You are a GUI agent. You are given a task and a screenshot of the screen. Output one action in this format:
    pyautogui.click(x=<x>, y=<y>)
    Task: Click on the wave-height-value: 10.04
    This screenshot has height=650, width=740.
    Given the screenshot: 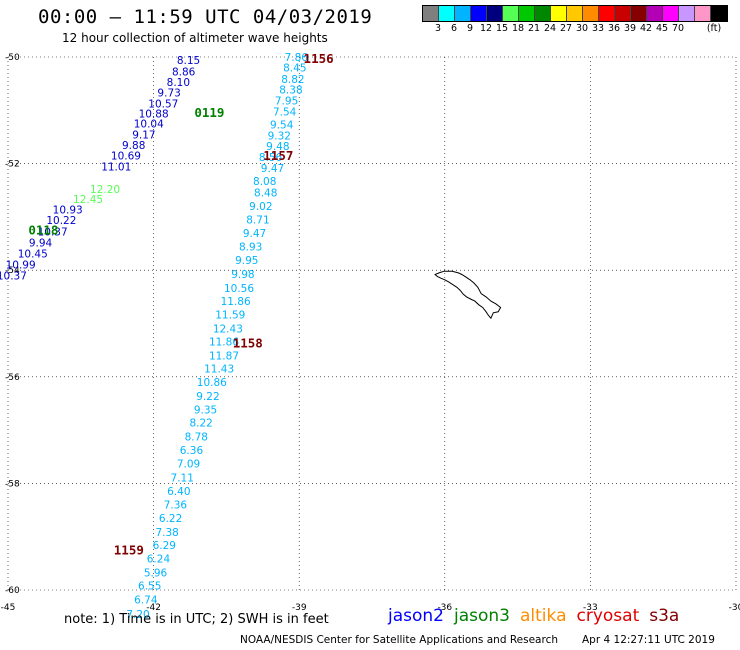 What is the action you would take?
    pyautogui.click(x=149, y=125)
    